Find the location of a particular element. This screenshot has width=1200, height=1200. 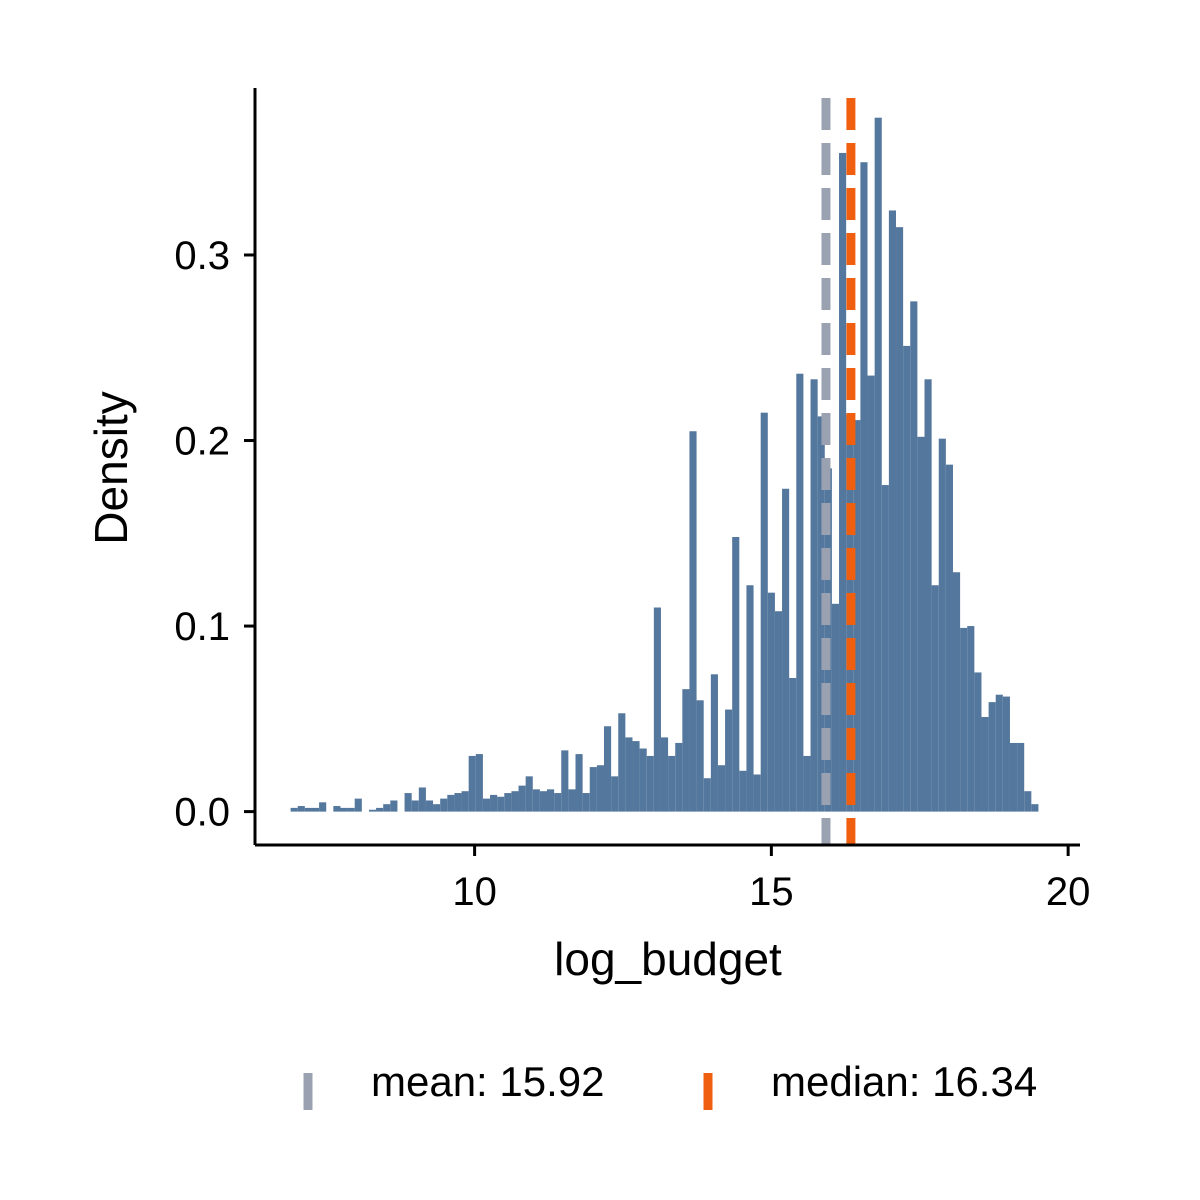

legend-median-label: median: 16.34 is located at coordinates (904, 1081).